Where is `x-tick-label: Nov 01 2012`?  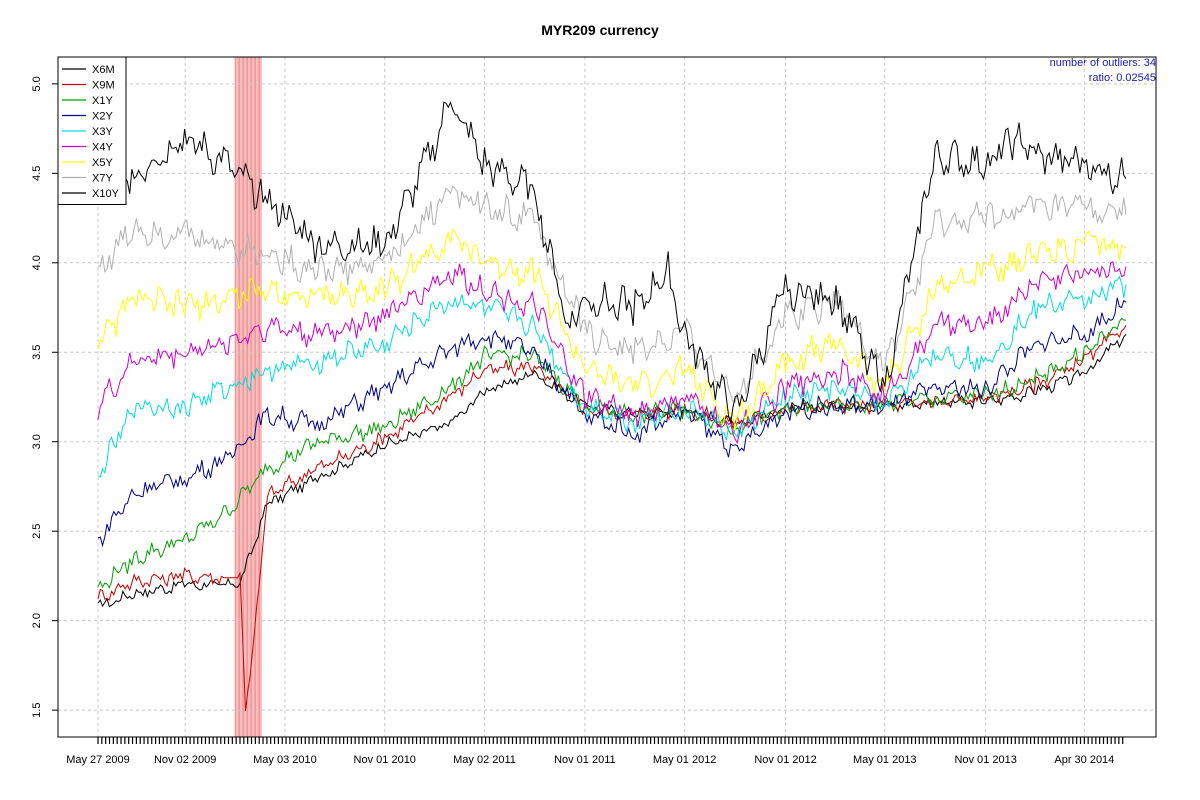 x-tick-label: Nov 01 2012 is located at coordinates (785, 760).